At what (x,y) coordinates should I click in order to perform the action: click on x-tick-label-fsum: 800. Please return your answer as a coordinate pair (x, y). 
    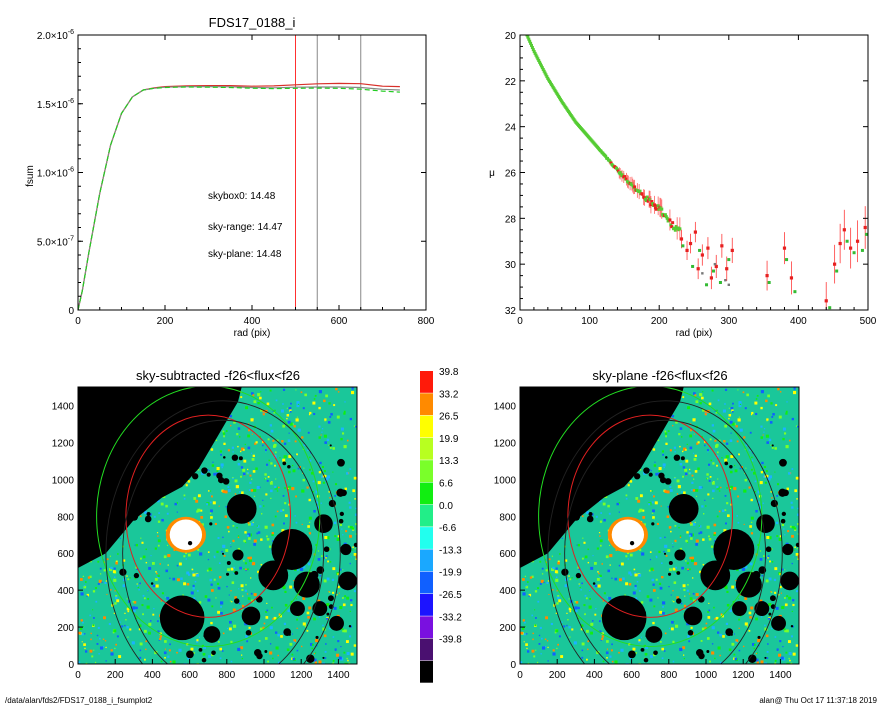
    Looking at the image, I should click on (426, 321).